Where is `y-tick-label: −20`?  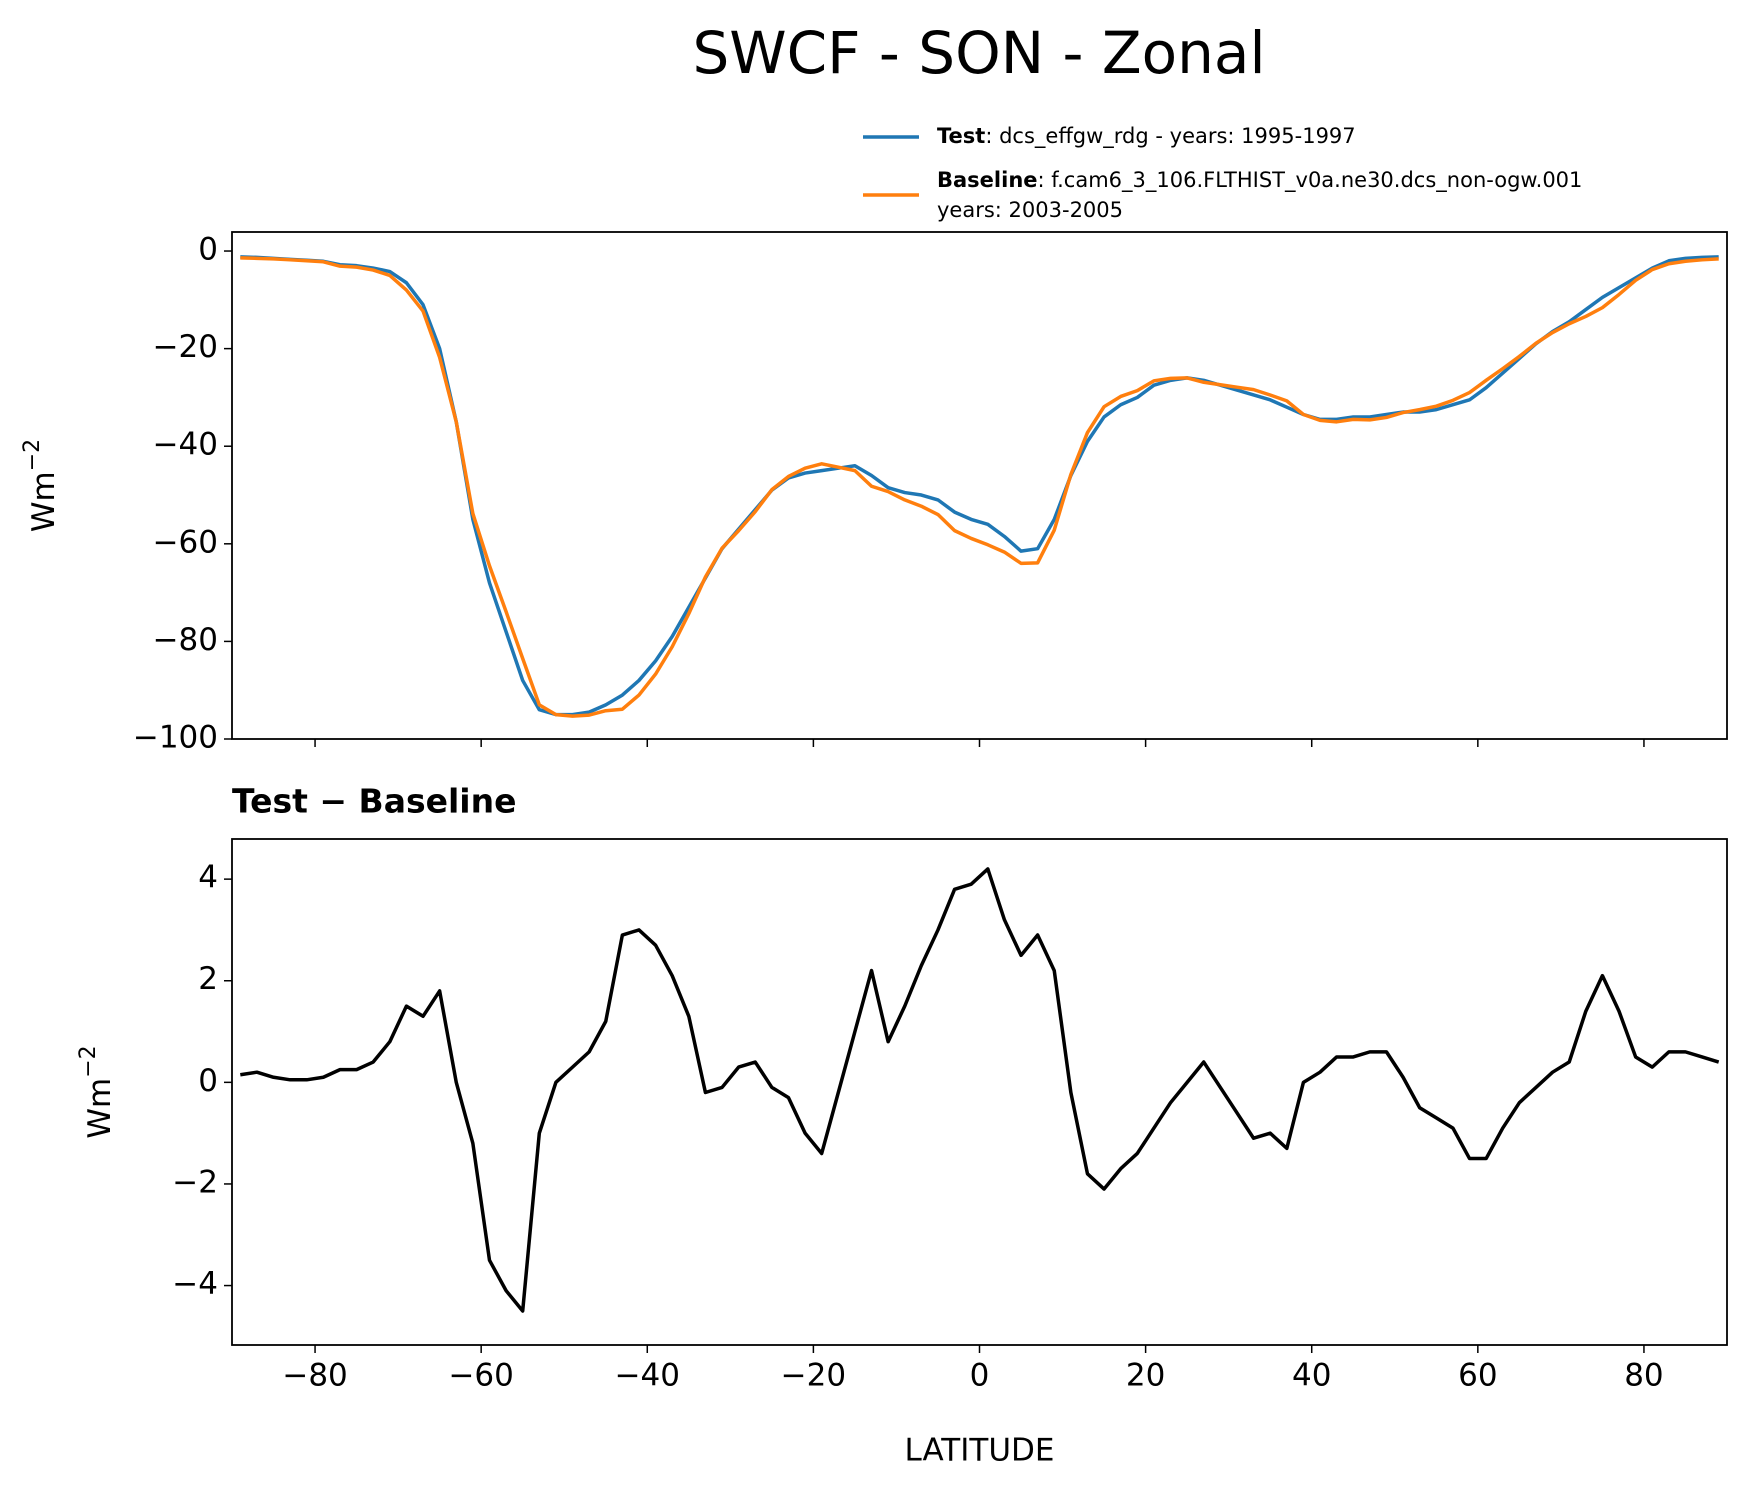 y-tick-label: −20 is located at coordinates (185, 347).